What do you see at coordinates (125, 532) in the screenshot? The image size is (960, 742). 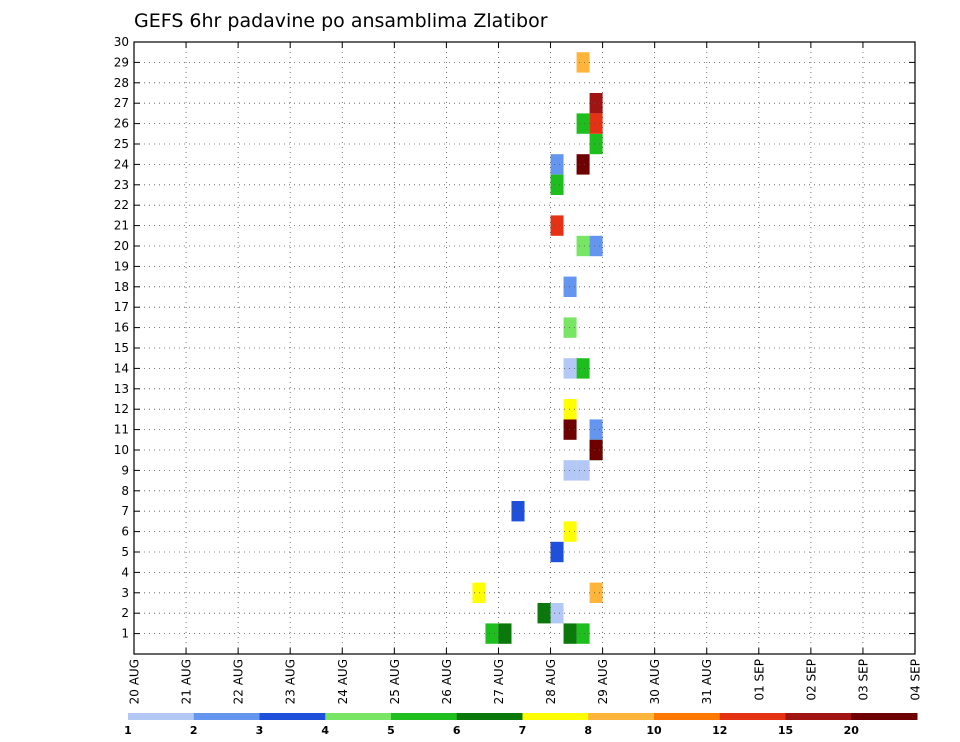 I see `y-tick-label: 6` at bounding box center [125, 532].